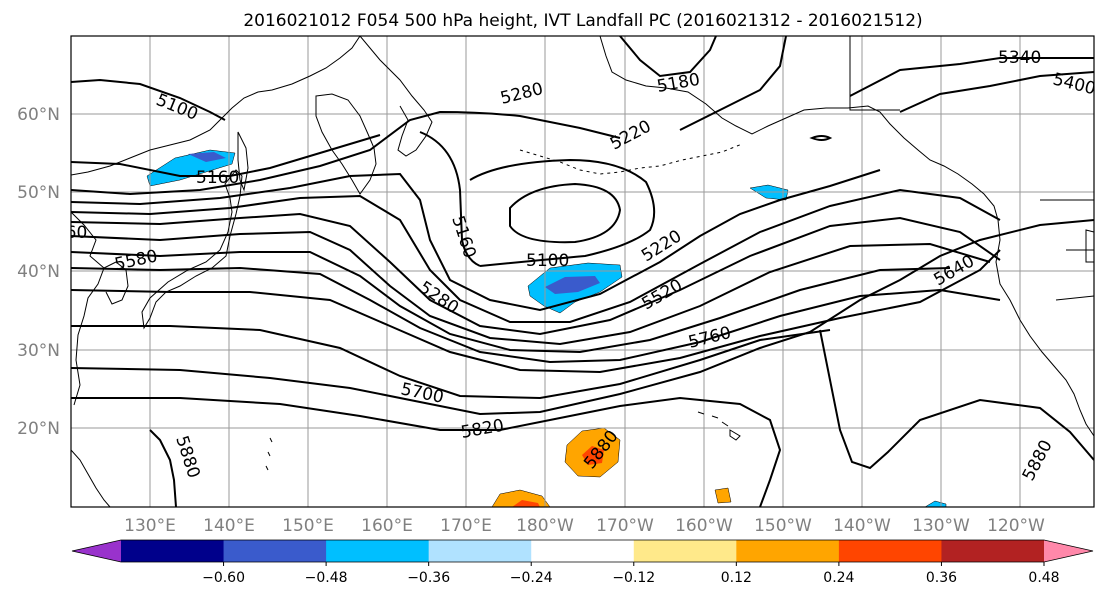  I want to click on lon-label: 140°W, so click(862, 526).